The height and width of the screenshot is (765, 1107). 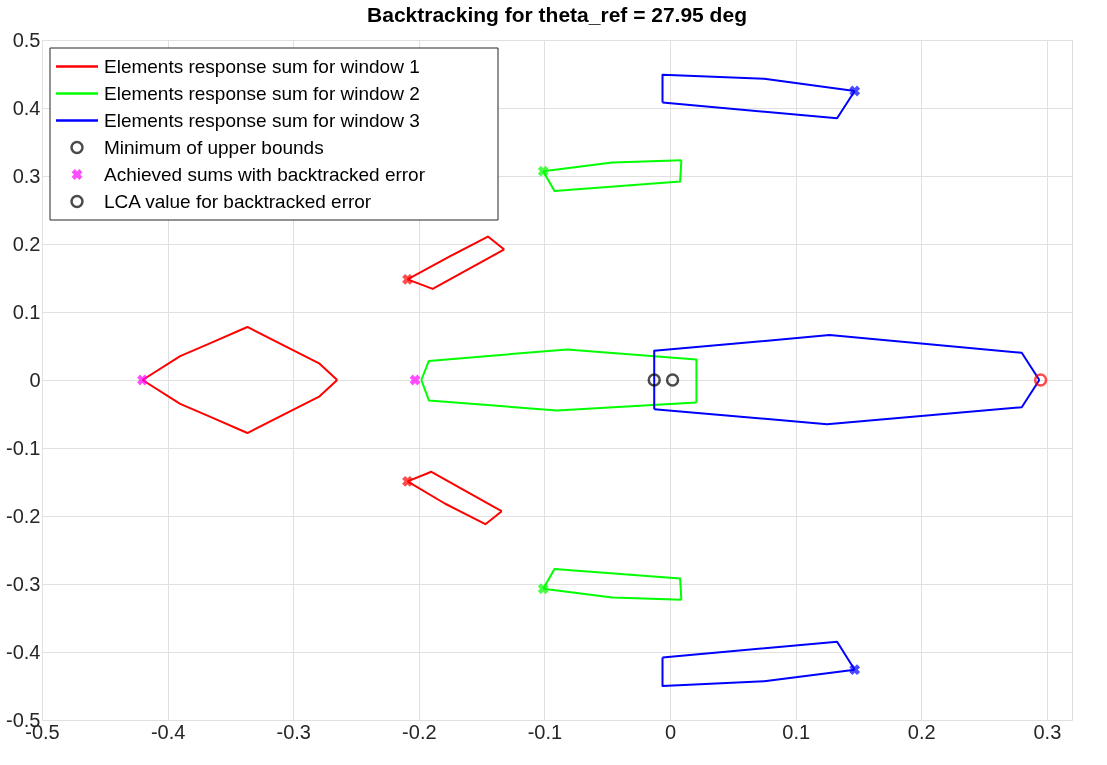 What do you see at coordinates (419, 731) in the screenshot?
I see `x-tick-label: -0.2` at bounding box center [419, 731].